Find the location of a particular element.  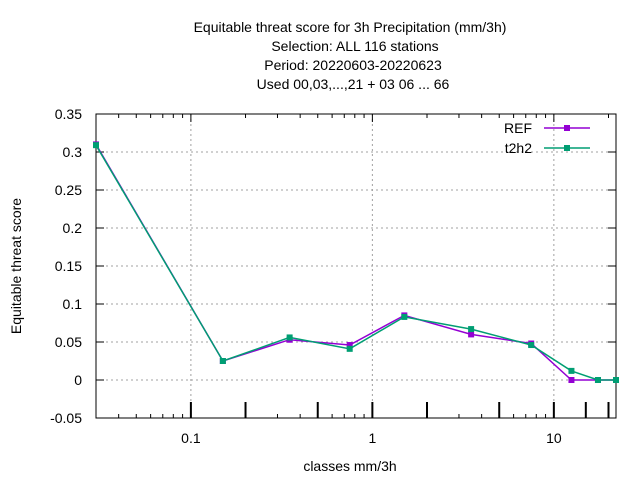

title-line-2: Selection: ALL 116 stations is located at coordinates (354, 46).